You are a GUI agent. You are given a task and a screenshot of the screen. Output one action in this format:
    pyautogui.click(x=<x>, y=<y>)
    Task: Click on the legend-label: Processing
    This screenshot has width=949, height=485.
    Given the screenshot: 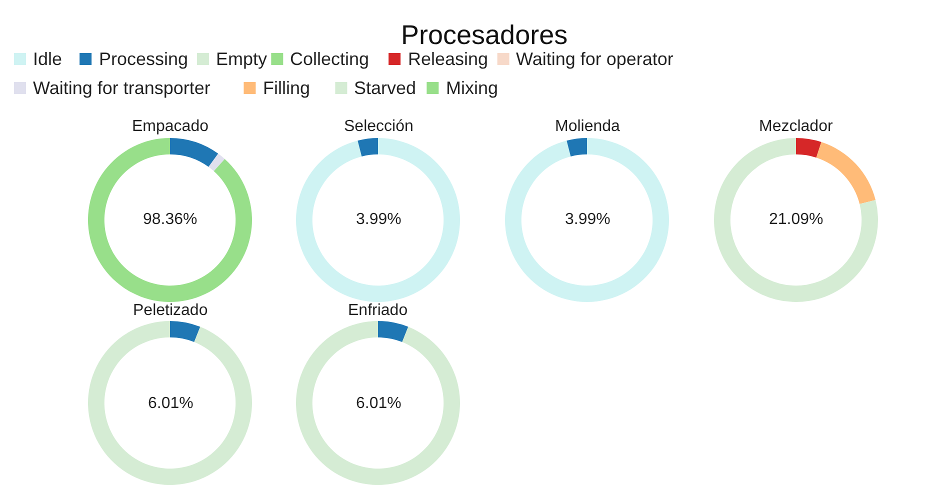 What is the action you would take?
    pyautogui.click(x=143, y=59)
    